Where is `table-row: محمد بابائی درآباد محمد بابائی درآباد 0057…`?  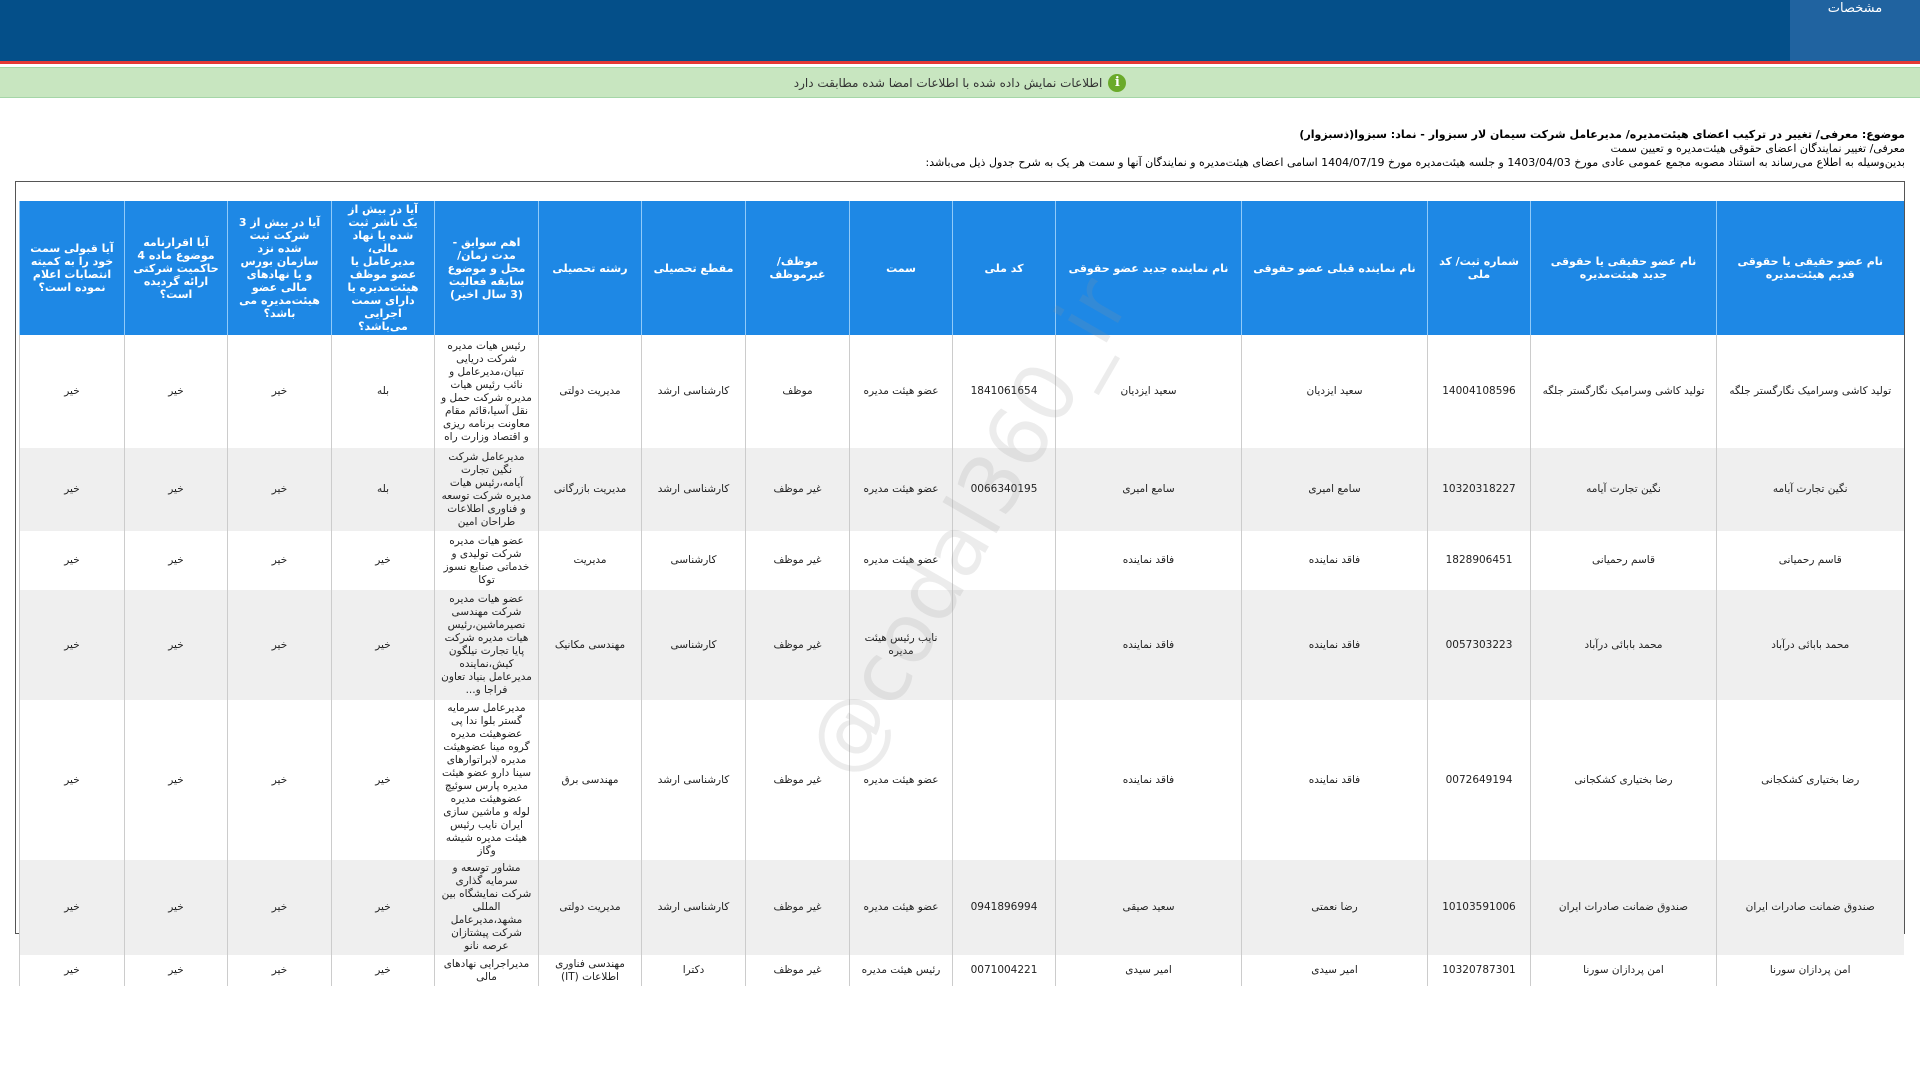 table-row: محمد بابائی درآباد محمد بابائی درآباد 0057… is located at coordinates (961, 645).